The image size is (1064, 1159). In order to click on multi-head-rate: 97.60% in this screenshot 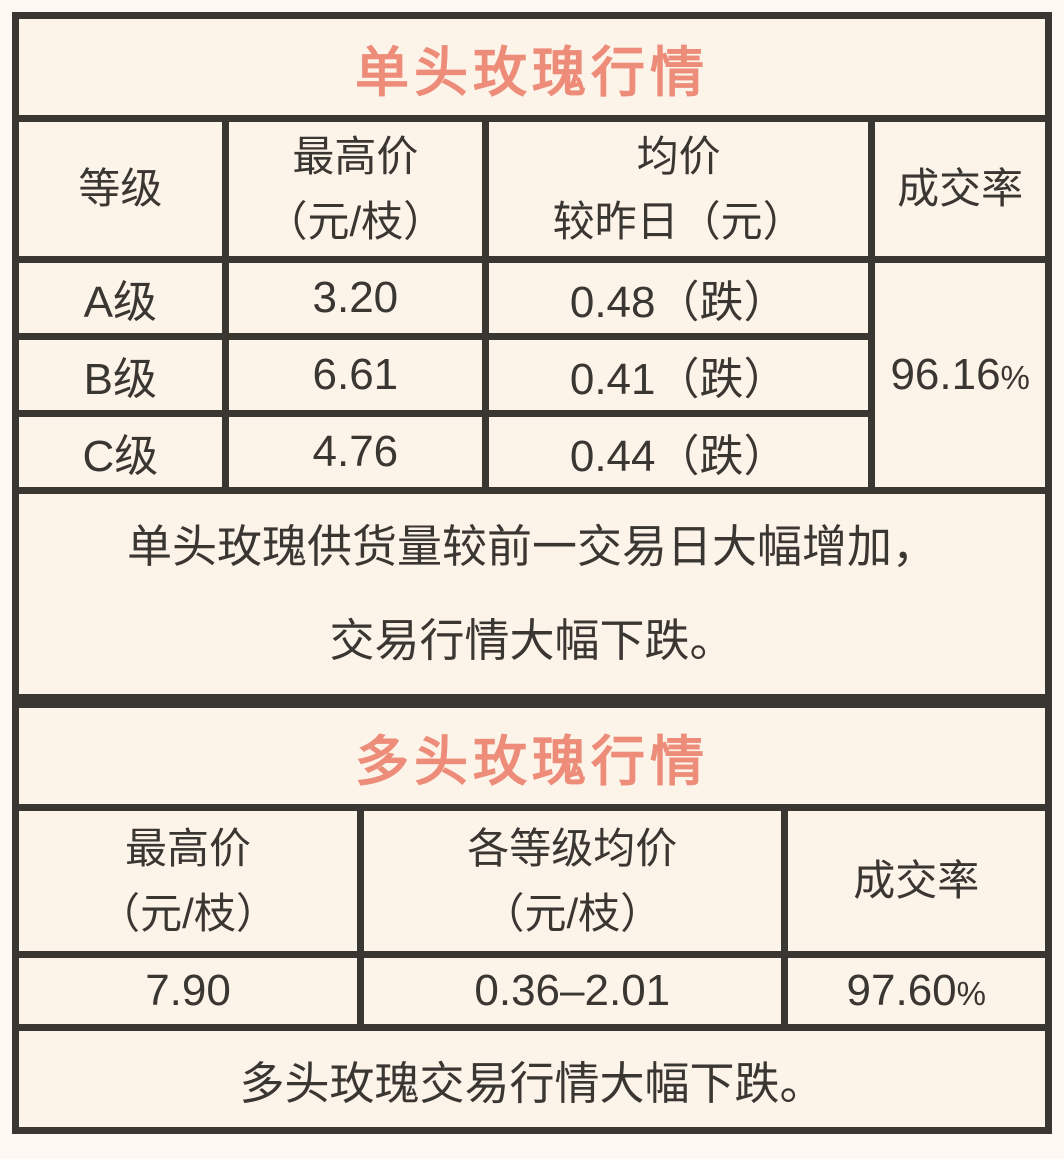, I will do `click(916, 991)`.